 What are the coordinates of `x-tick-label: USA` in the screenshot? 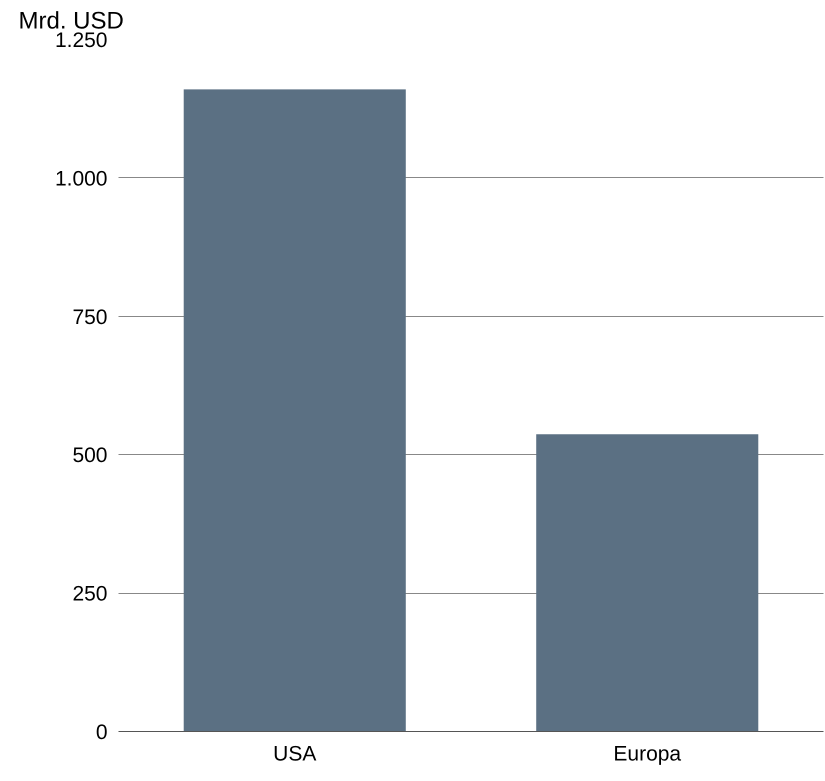 It's located at (294, 754).